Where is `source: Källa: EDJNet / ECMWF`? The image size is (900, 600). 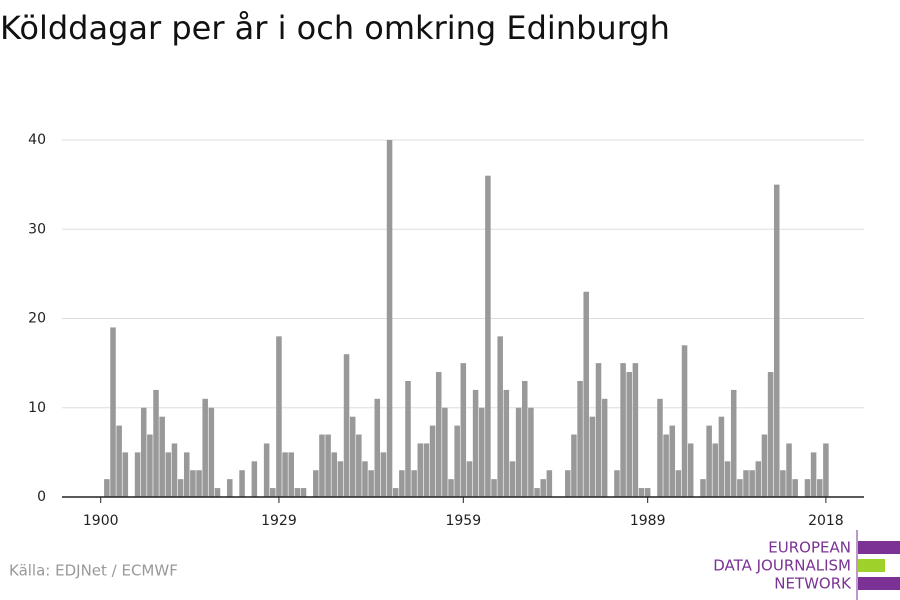 source: Källa: EDJNet / ECMWF is located at coordinates (93, 571).